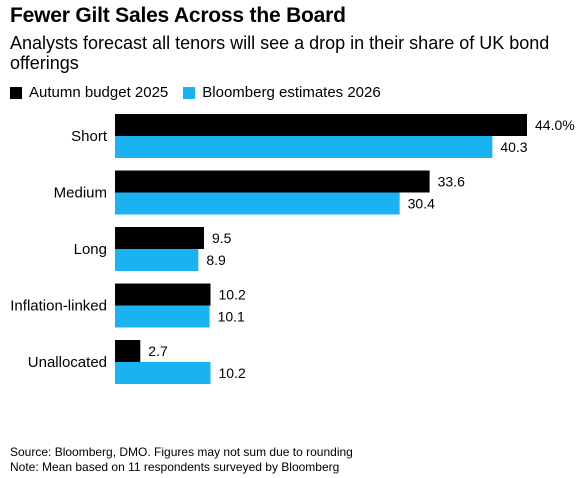  I want to click on category-label-unallocated: Unallocated, so click(67, 362).